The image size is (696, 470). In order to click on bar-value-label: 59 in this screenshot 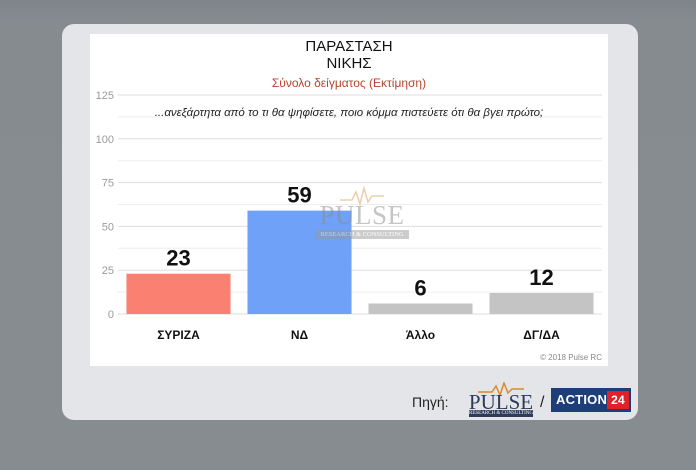, I will do `click(299, 195)`.